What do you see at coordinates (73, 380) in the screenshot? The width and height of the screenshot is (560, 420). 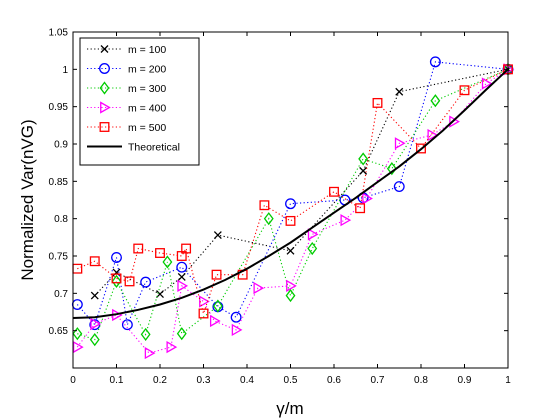 I see `x-tick-label: 0` at bounding box center [73, 380].